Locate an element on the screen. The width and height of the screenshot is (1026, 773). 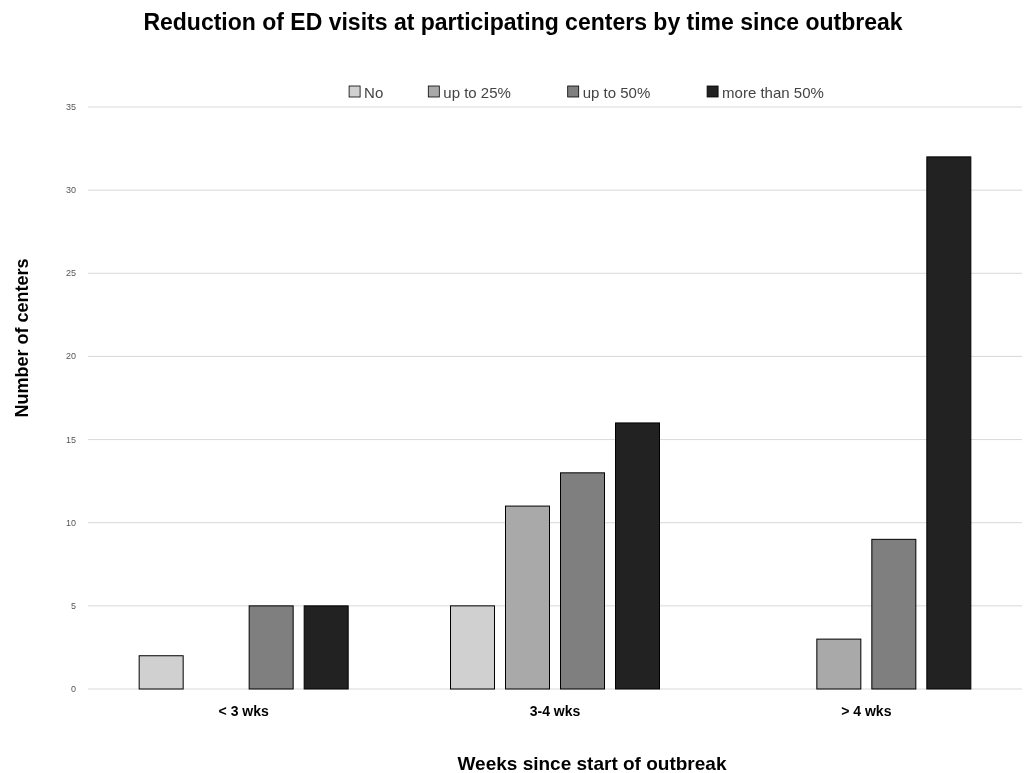
x-tick-label: > 4 wks is located at coordinates (866, 711).